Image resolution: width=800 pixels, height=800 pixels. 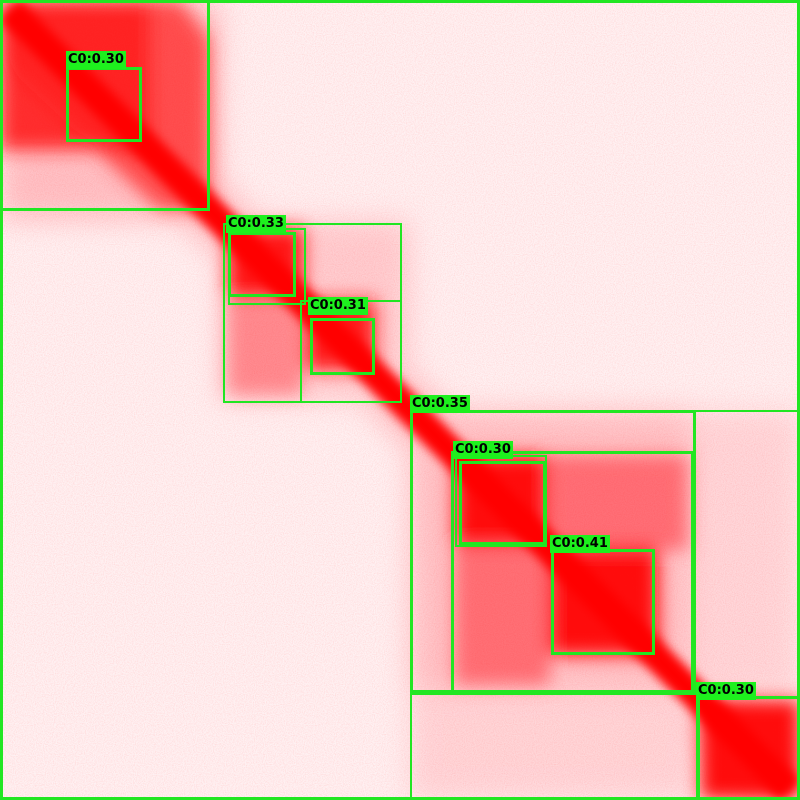 I want to click on detection-label-7: C0:0.30, so click(x=726, y=691).